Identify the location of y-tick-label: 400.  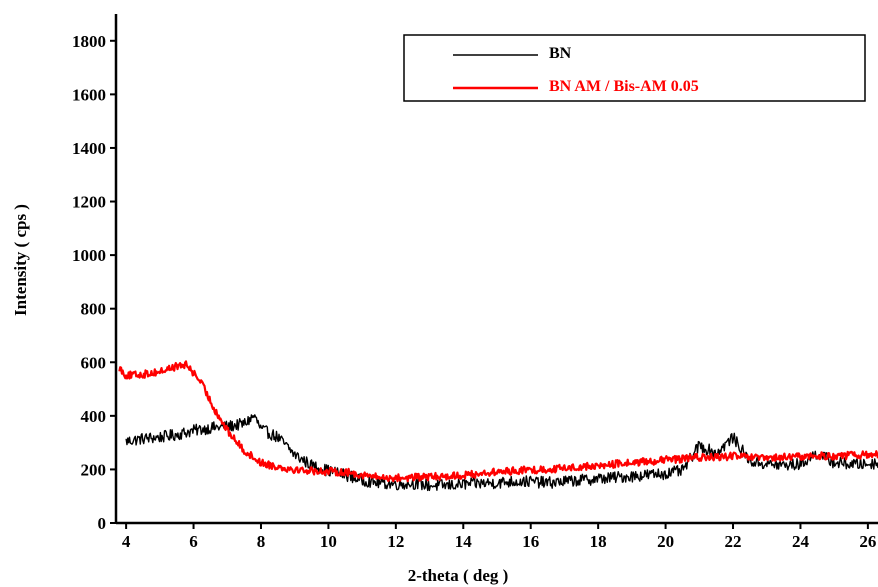
(94, 416).